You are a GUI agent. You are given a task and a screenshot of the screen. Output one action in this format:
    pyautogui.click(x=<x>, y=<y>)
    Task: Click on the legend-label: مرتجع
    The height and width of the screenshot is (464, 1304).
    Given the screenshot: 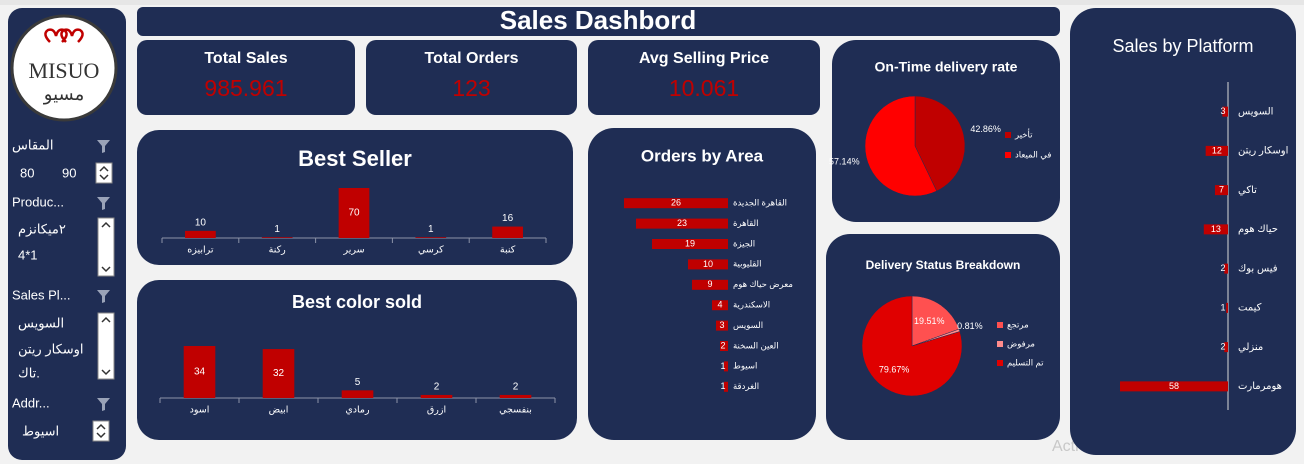 What is the action you would take?
    pyautogui.click(x=1018, y=324)
    